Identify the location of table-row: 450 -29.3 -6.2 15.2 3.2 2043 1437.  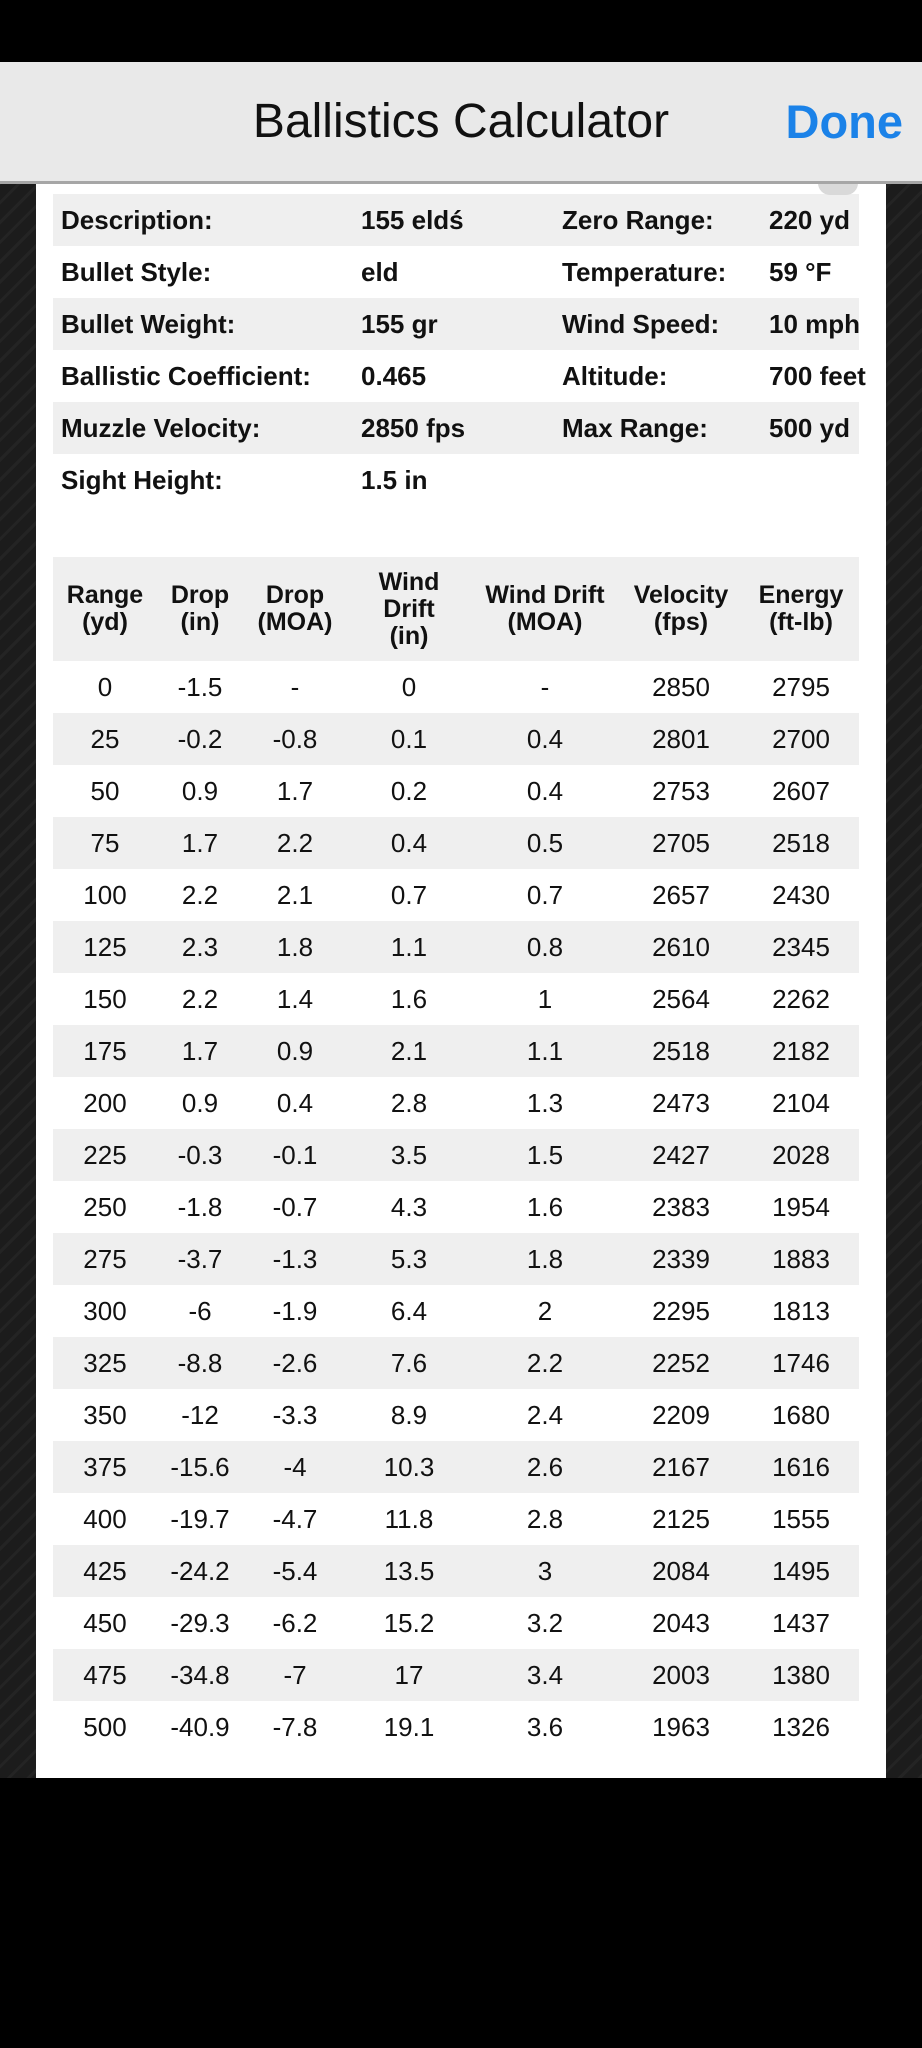
(456, 1623).